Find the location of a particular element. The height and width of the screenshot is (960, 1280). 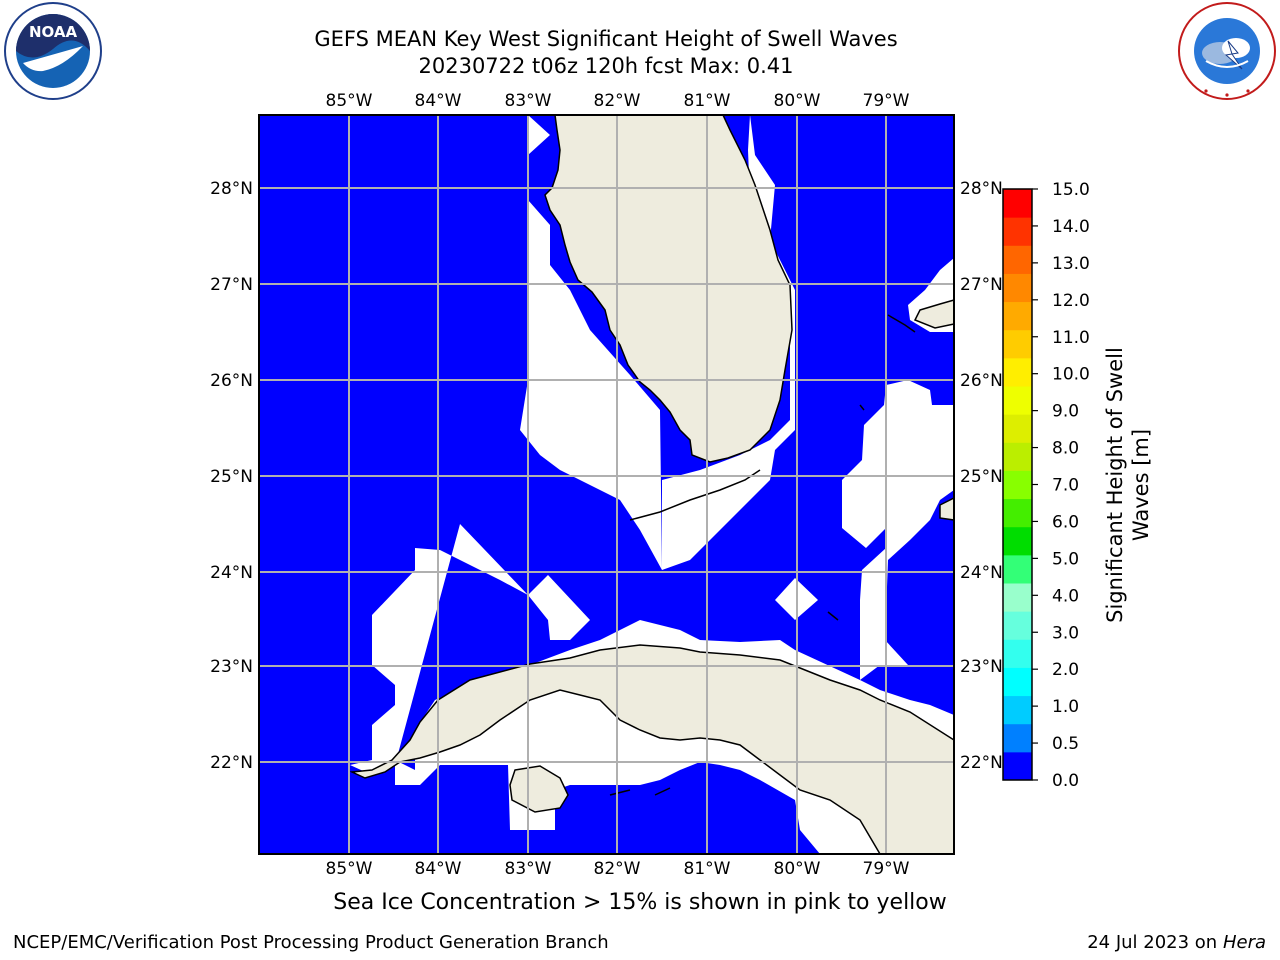

keys-and-coastline-details is located at coordinates (762, 555).